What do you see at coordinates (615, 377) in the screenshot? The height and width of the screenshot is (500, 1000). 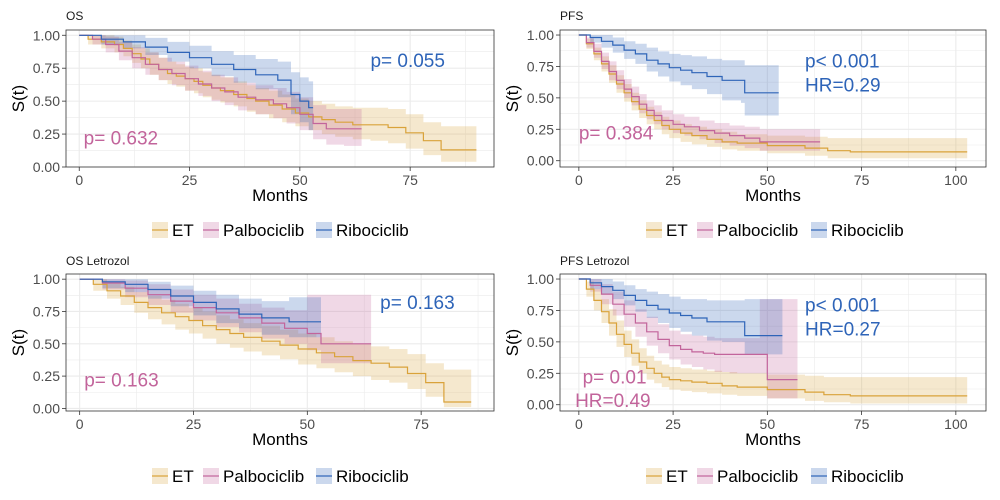 I see `p-value-annotation: p= 0.01` at bounding box center [615, 377].